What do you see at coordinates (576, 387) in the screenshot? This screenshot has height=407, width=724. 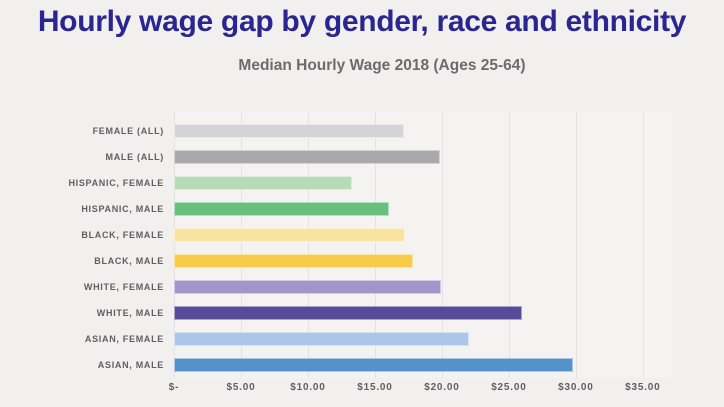 I see `x-tick-label-30: $30.00` at bounding box center [576, 387].